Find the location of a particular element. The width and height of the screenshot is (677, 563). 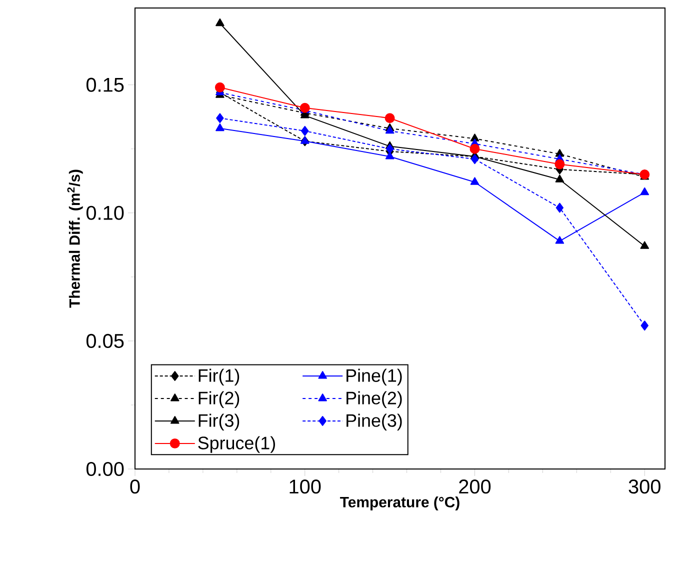

legend-label: Pine(2) is located at coordinates (374, 399).